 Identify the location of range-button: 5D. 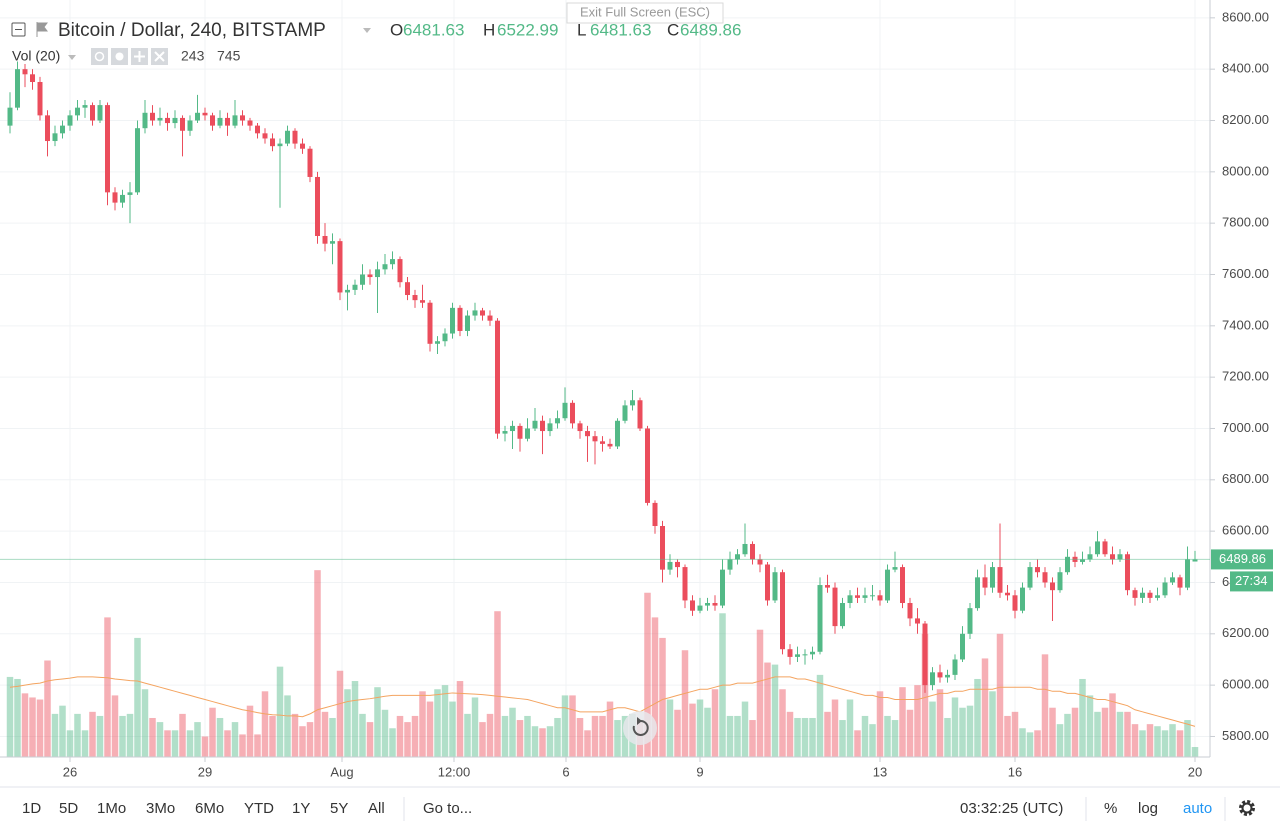
(68, 808).